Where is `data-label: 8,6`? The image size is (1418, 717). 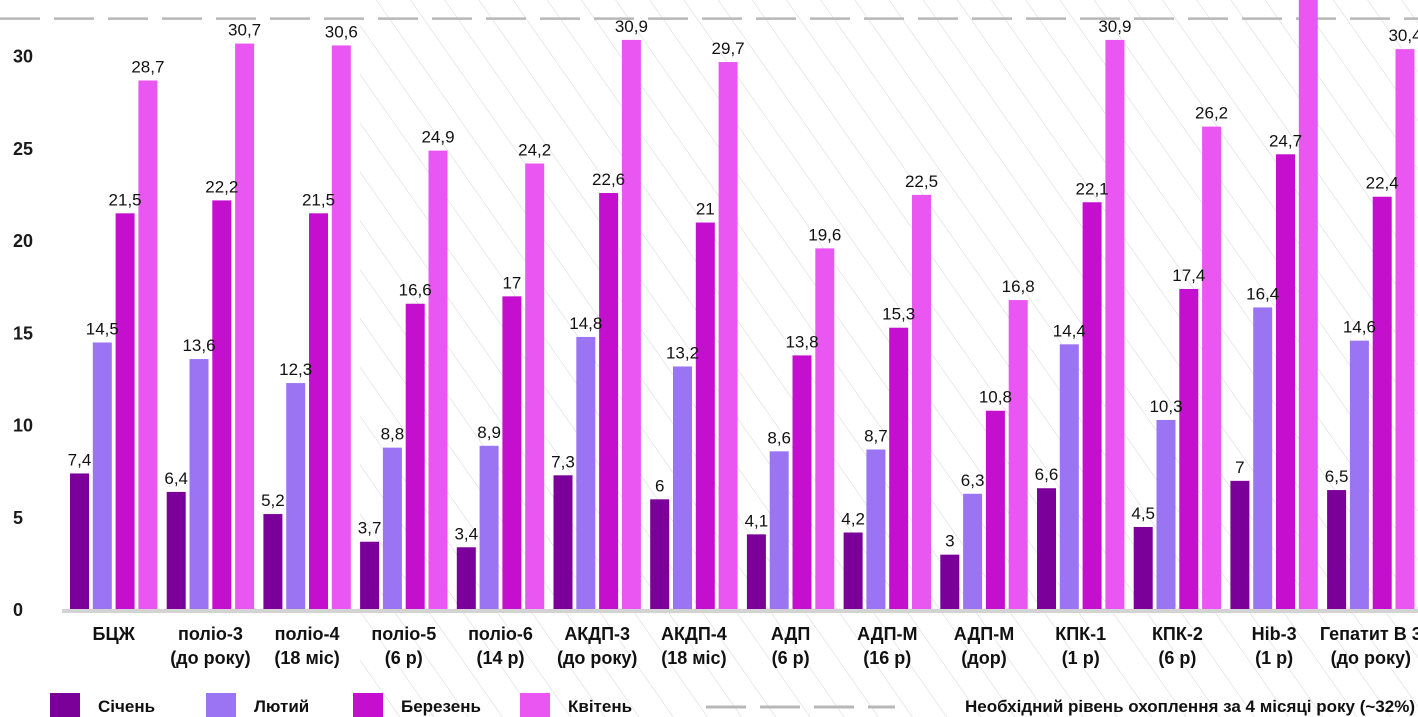 data-label: 8,6 is located at coordinates (779, 437).